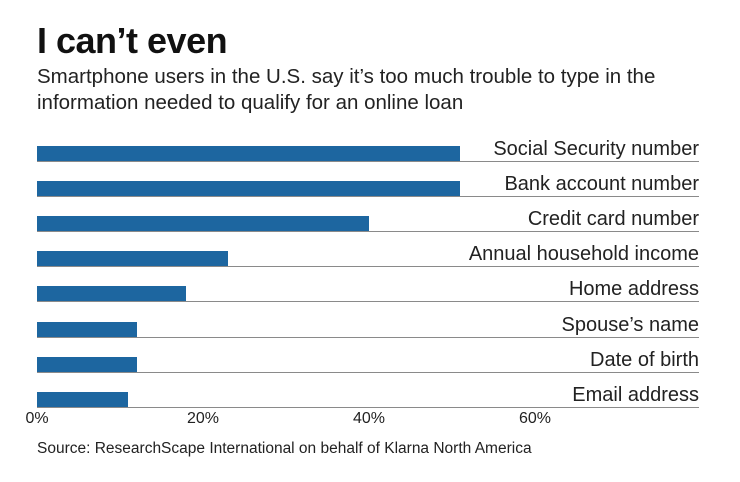  What do you see at coordinates (594, 149) in the screenshot?
I see `category-label: Social Security number` at bounding box center [594, 149].